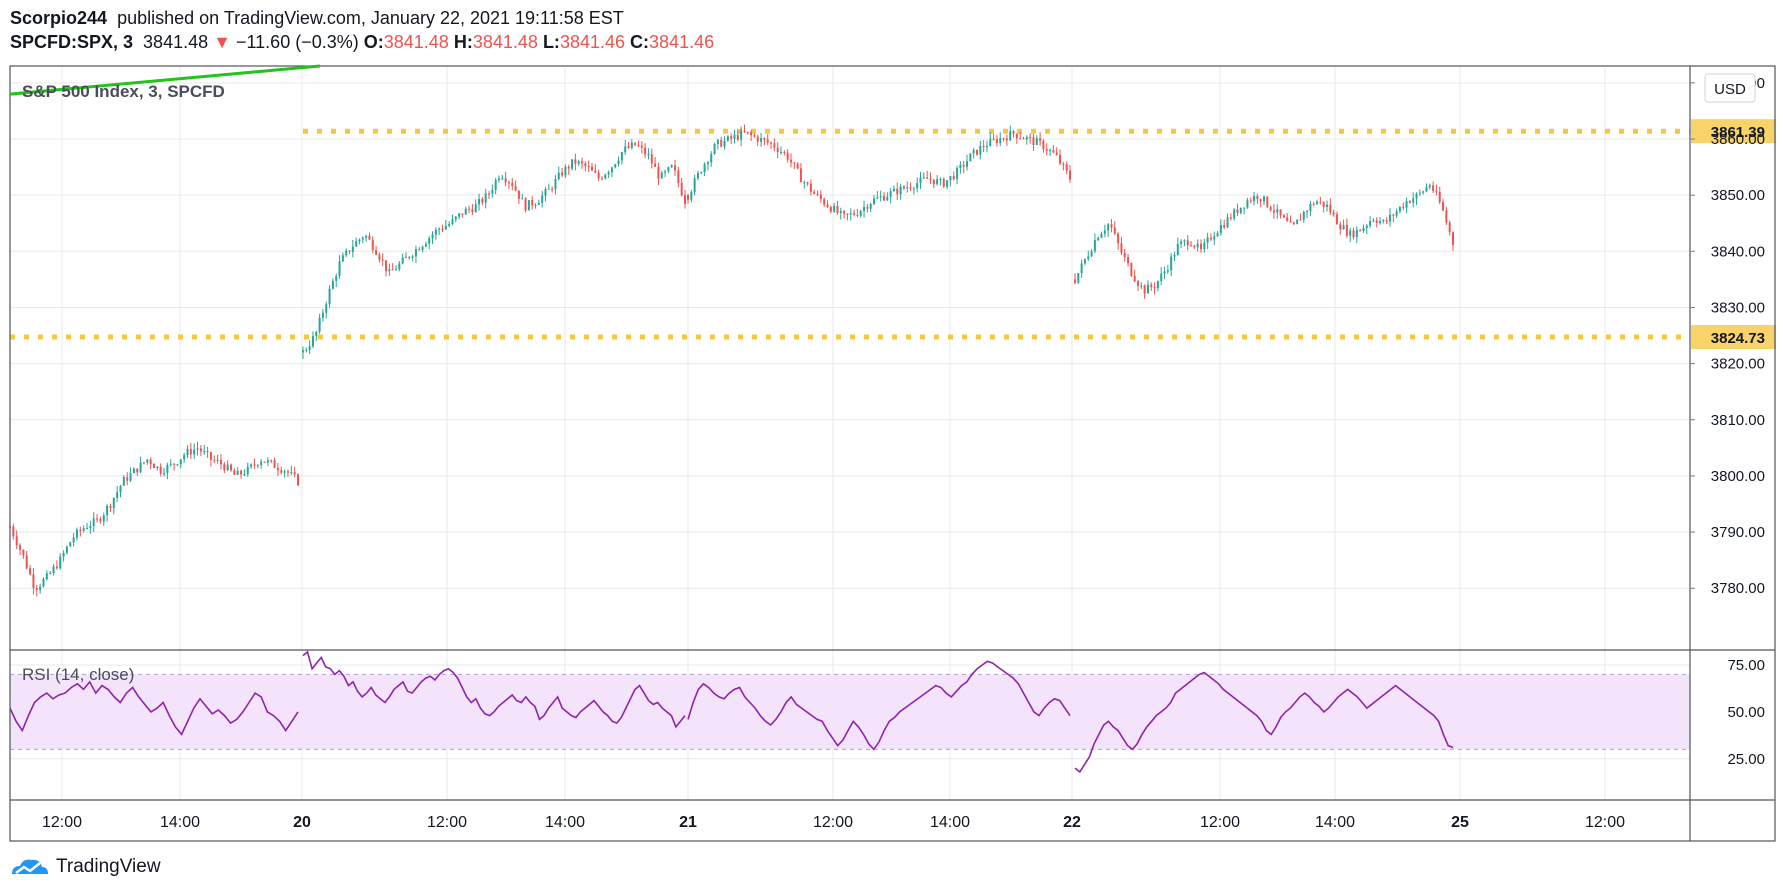  Describe the element at coordinates (373, 42) in the screenshot. I see `open-label: O:` at that location.